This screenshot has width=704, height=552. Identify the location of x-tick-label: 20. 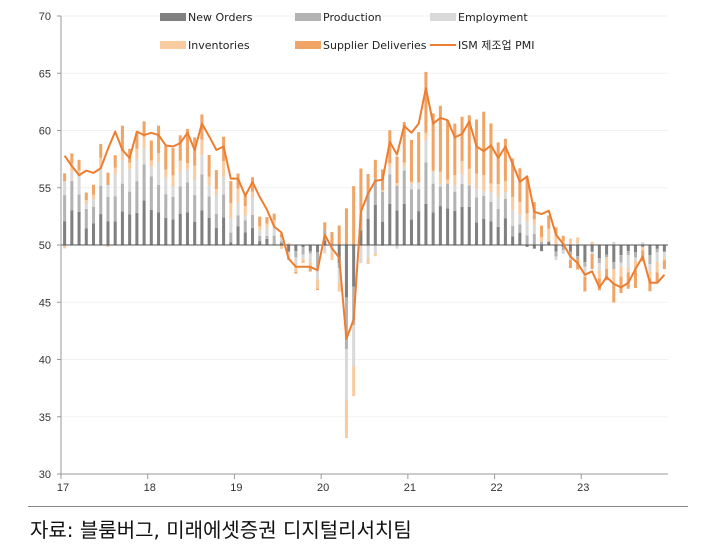
(323, 488).